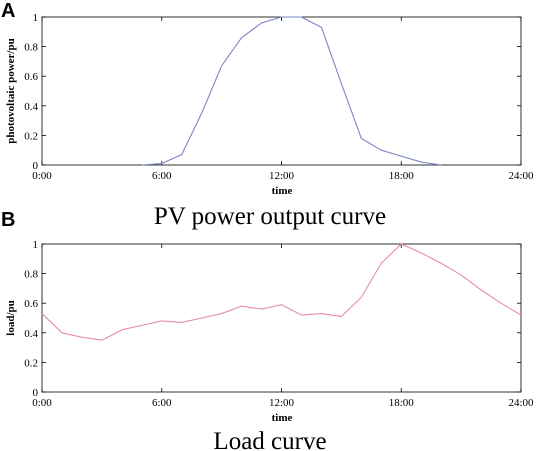 The image size is (540, 451). Describe the element at coordinates (11, 317) in the screenshot. I see `y-axis-title: load/pu` at that location.